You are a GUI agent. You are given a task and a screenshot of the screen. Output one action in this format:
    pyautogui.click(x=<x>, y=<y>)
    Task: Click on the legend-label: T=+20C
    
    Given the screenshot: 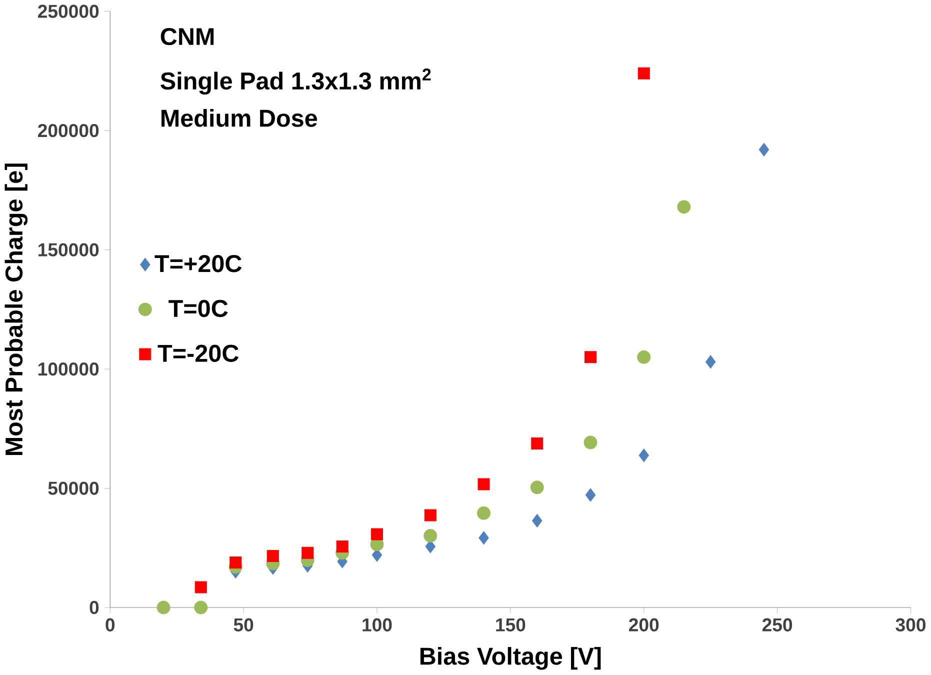 What is the action you would take?
    pyautogui.click(x=198, y=263)
    